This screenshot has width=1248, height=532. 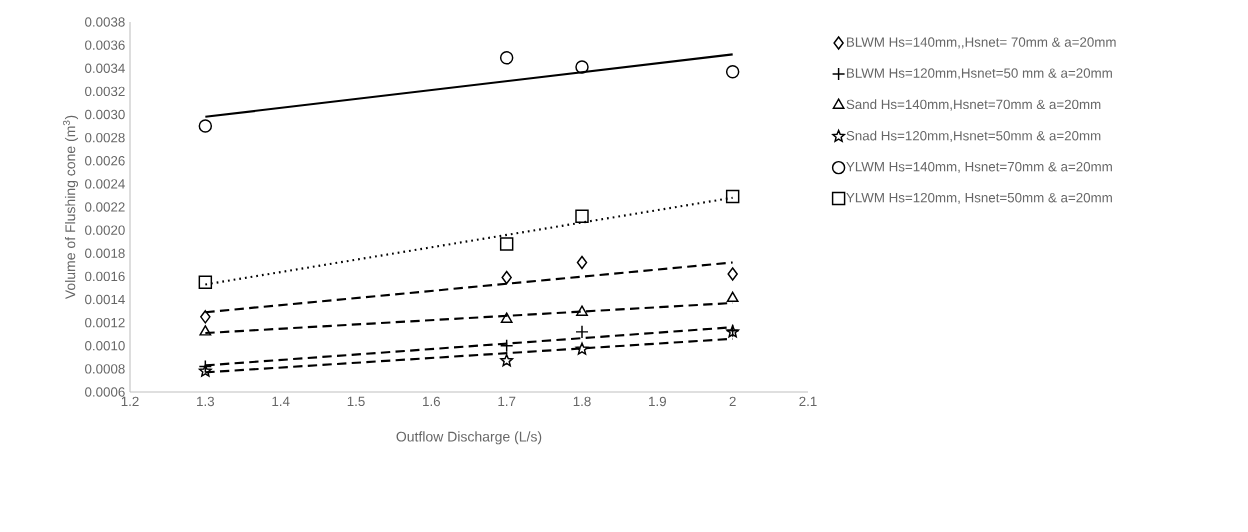 What do you see at coordinates (979, 74) in the screenshot?
I see `legend-label: BLWM Hs=120mm,Hsnet=50 mm & a=20mm` at bounding box center [979, 74].